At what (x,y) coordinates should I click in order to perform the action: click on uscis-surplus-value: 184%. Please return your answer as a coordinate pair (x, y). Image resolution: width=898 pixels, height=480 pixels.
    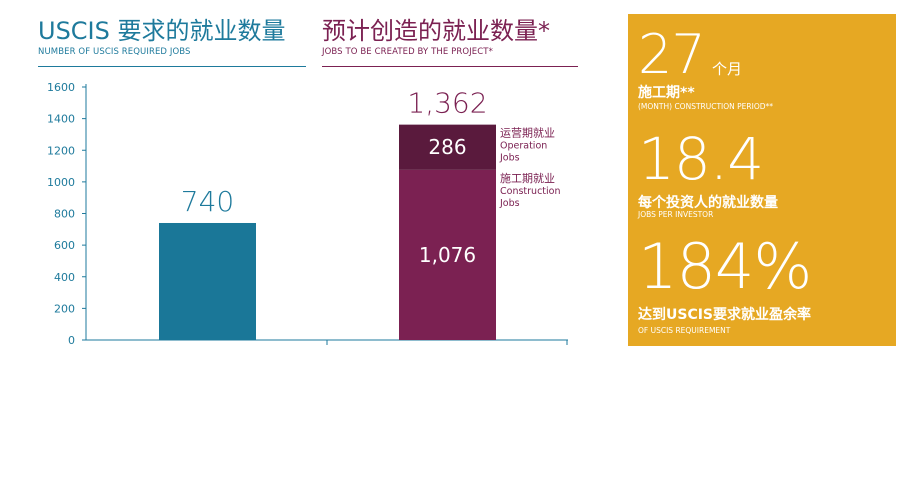
    Looking at the image, I should click on (725, 266).